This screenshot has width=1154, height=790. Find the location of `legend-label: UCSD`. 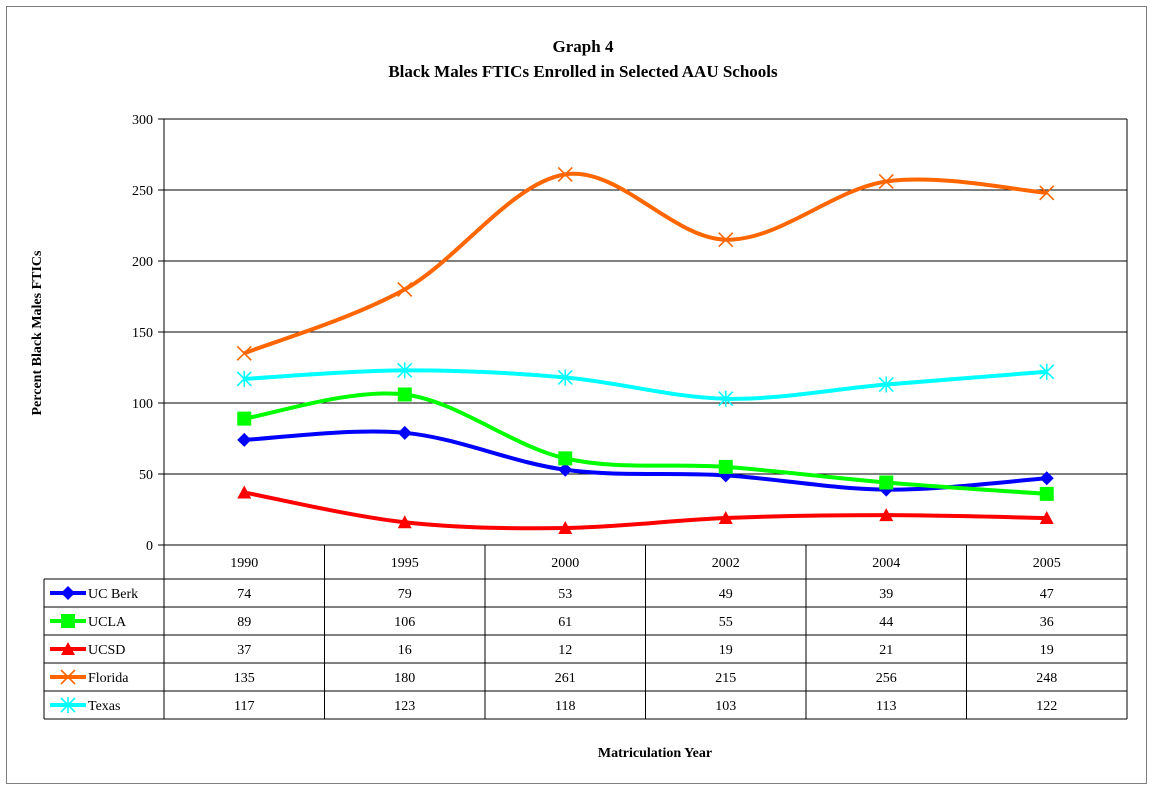

legend-label: UCSD is located at coordinates (106, 650).